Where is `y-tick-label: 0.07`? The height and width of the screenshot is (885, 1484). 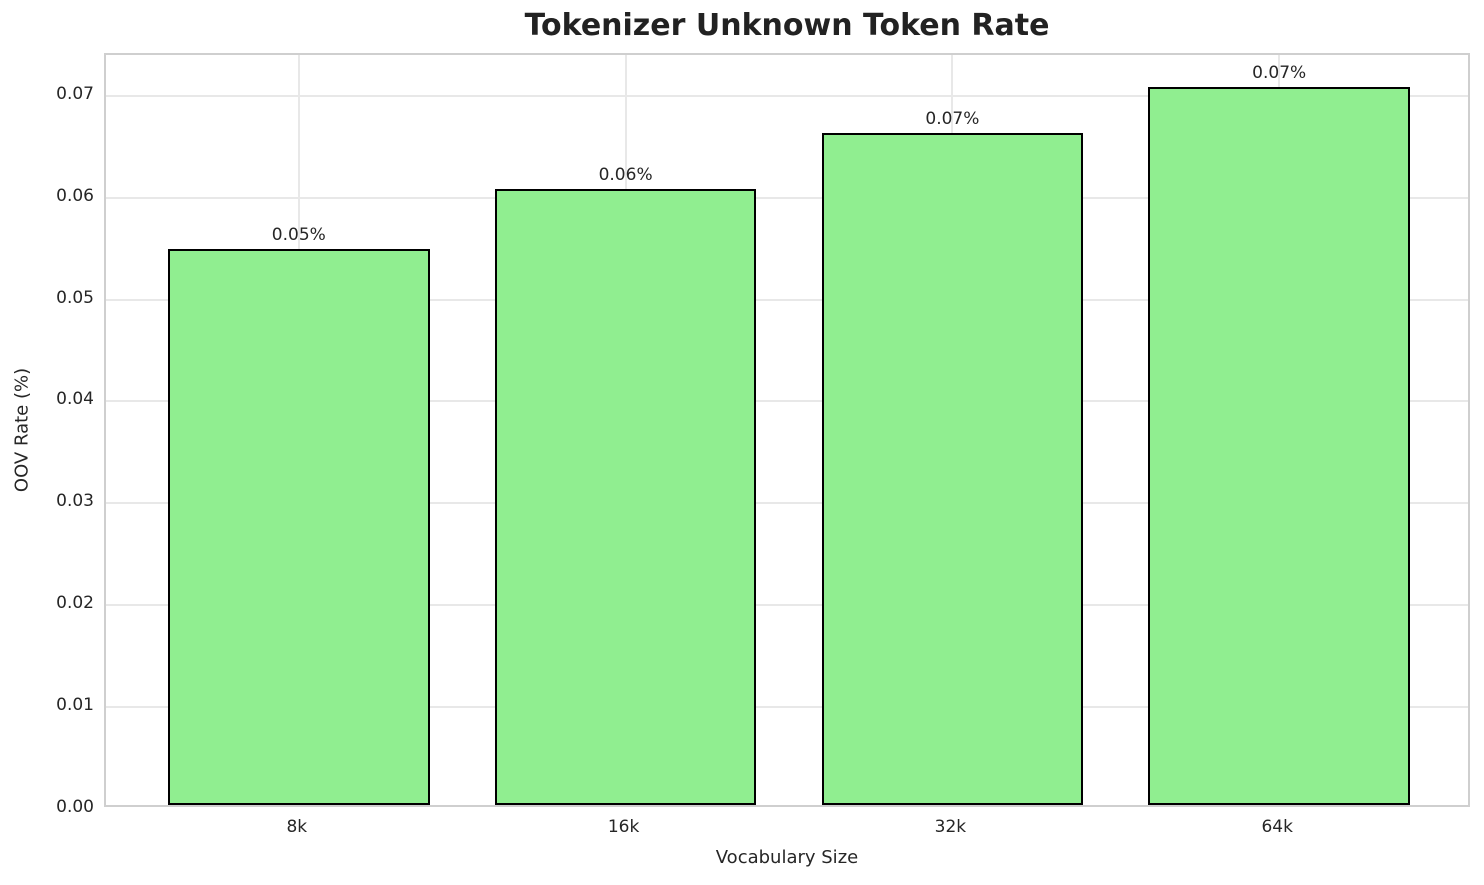
y-tick-label: 0.07 is located at coordinates (75, 93).